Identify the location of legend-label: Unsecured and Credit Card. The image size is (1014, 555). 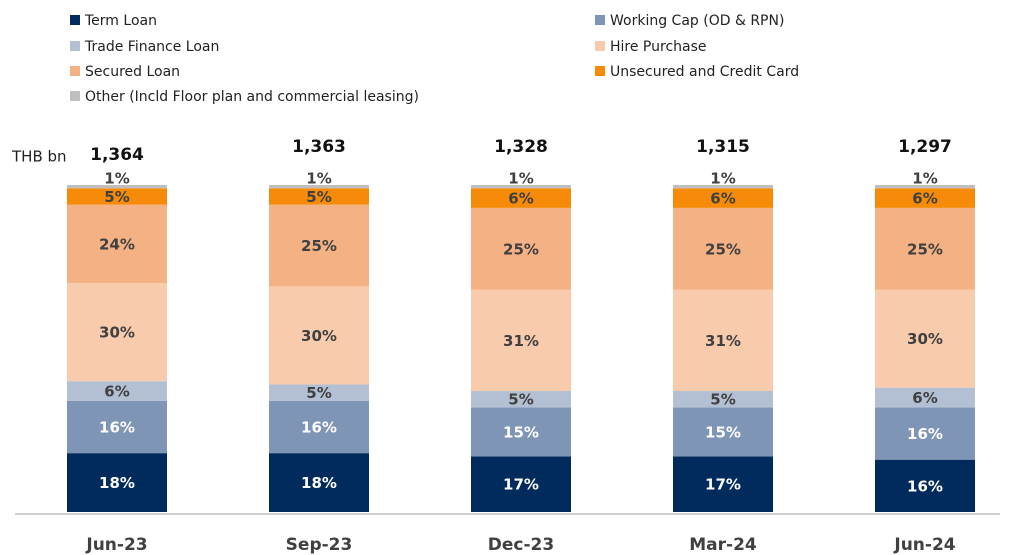
(704, 72).